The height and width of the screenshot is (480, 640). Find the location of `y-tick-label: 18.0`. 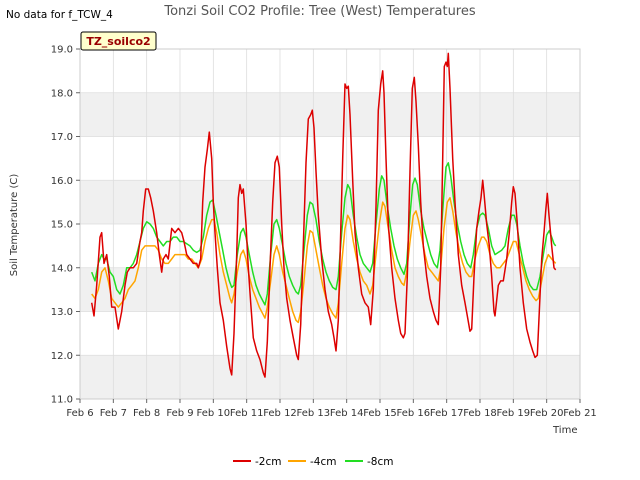

y-tick-label: 18.0 is located at coordinates (62, 93).